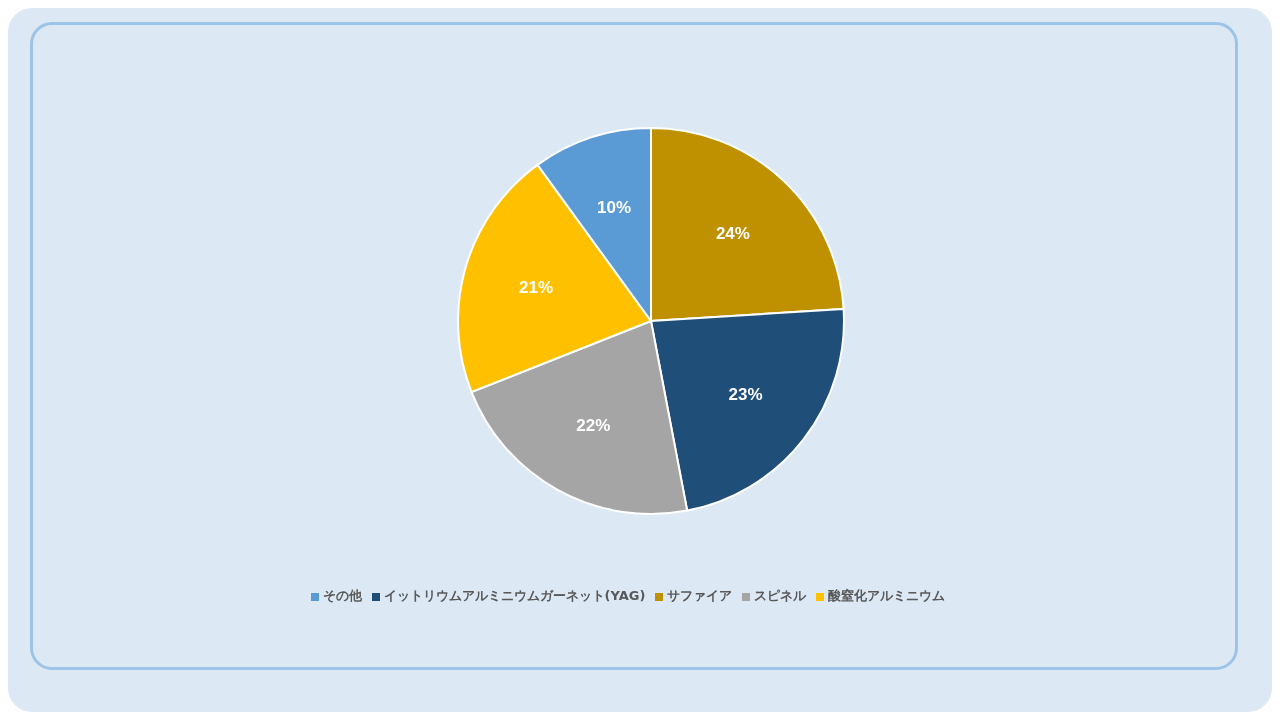  Describe the element at coordinates (342, 595) in the screenshot. I see `legend-label: その他` at that location.